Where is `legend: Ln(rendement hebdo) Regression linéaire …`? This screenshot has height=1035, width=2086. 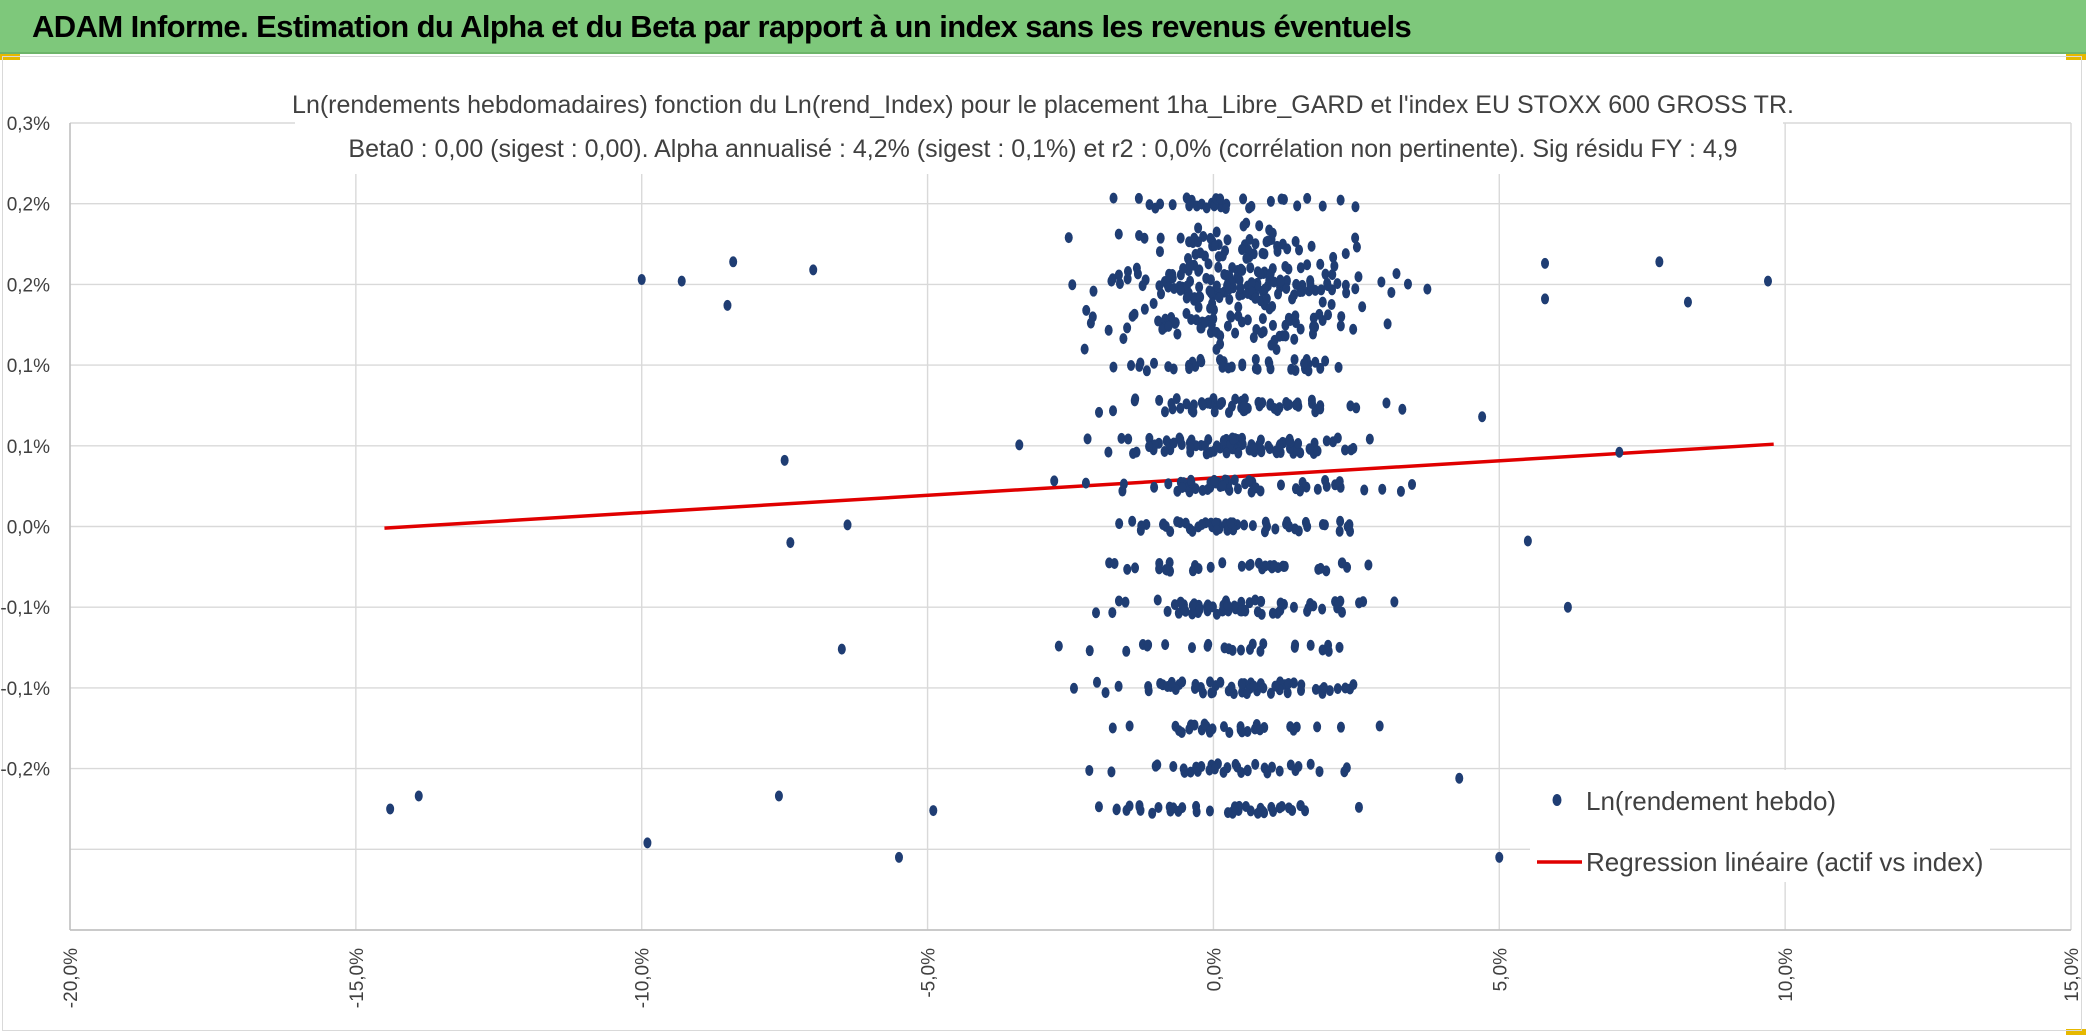
legend: Ln(rendement hebdo) Regression linéaire … is located at coordinates (1760, 826).